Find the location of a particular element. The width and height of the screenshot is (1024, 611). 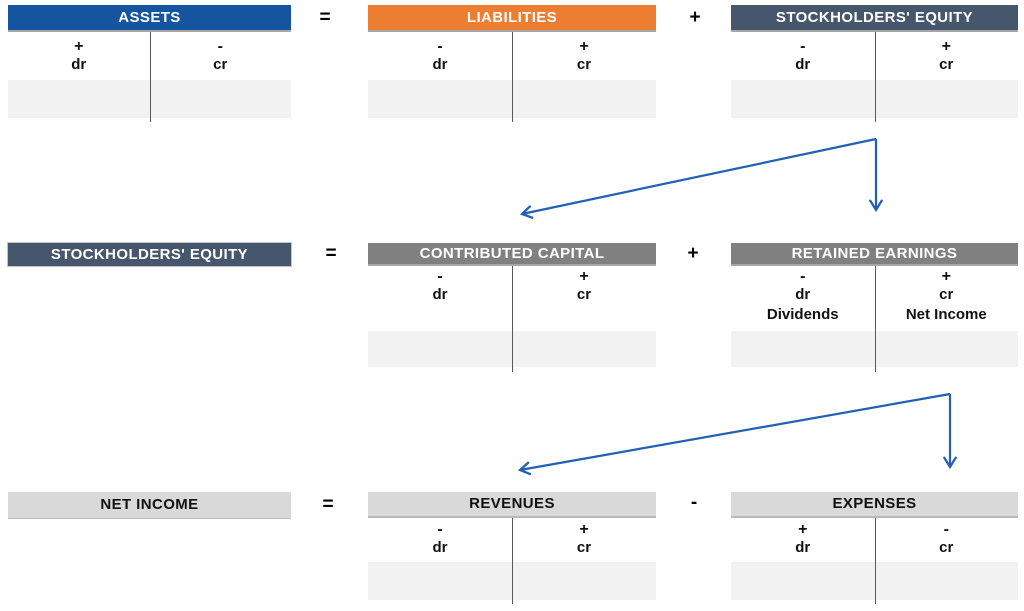

contributed-capital-taccount: CONTRIBUTED CAPITAL - dr + cr is located at coordinates (512, 307).